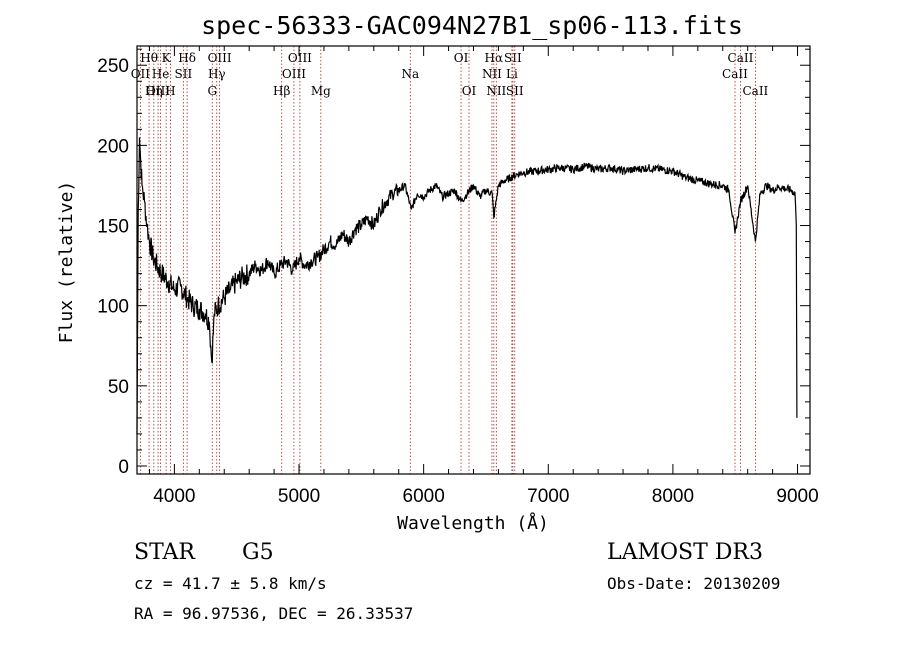 Image resolution: width=900 pixels, height=649 pixels. Describe the element at coordinates (685, 552) in the screenshot. I see `survey-name: LAMOST DR3` at that location.